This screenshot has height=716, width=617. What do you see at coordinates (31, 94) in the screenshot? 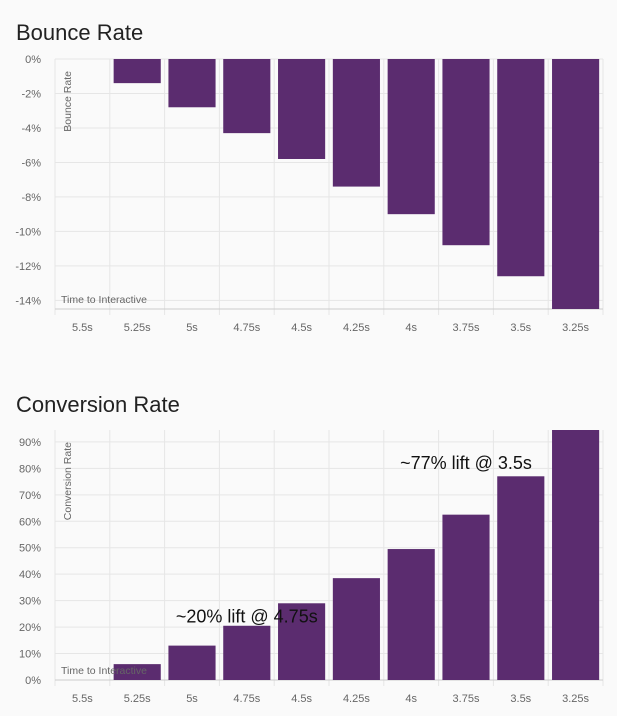
I see `y-tick-label: -2%` at bounding box center [31, 94].